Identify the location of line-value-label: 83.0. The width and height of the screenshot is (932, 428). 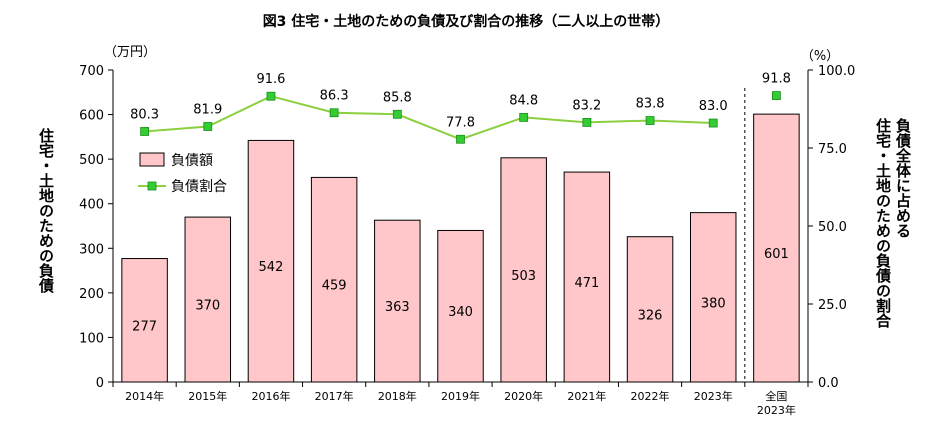
(713, 106).